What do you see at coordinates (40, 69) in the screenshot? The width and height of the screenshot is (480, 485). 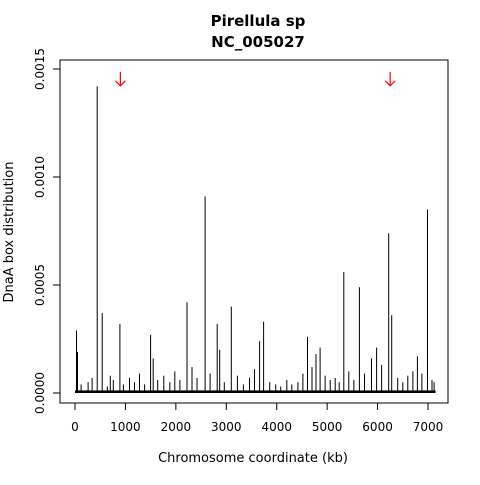 I see `y-tick-label: 0.0015` at bounding box center [40, 69].